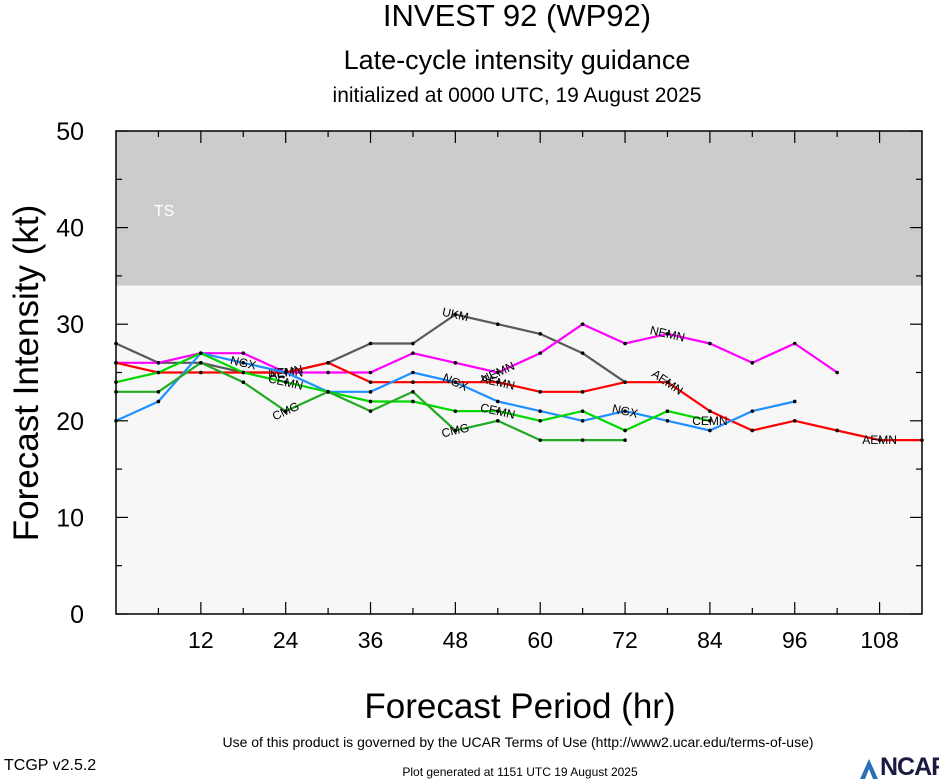  Describe the element at coordinates (371, 640) in the screenshot. I see `x-tick-label: 36` at that location.